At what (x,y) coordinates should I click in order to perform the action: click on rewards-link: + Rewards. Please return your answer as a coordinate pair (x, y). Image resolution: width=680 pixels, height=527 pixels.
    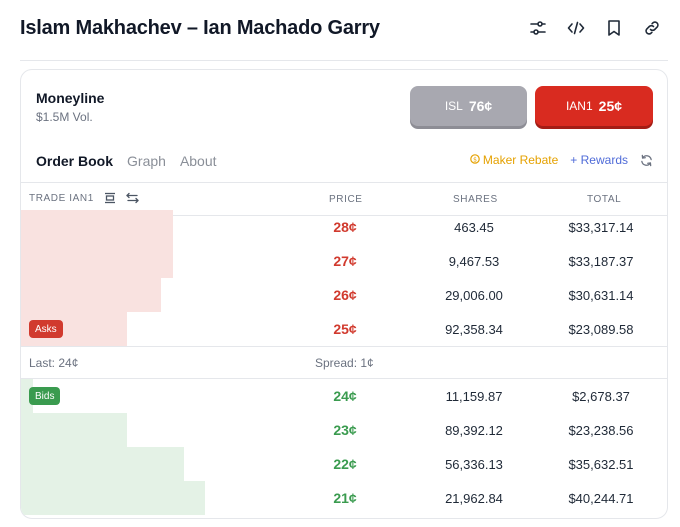
    Looking at the image, I should click on (599, 160).